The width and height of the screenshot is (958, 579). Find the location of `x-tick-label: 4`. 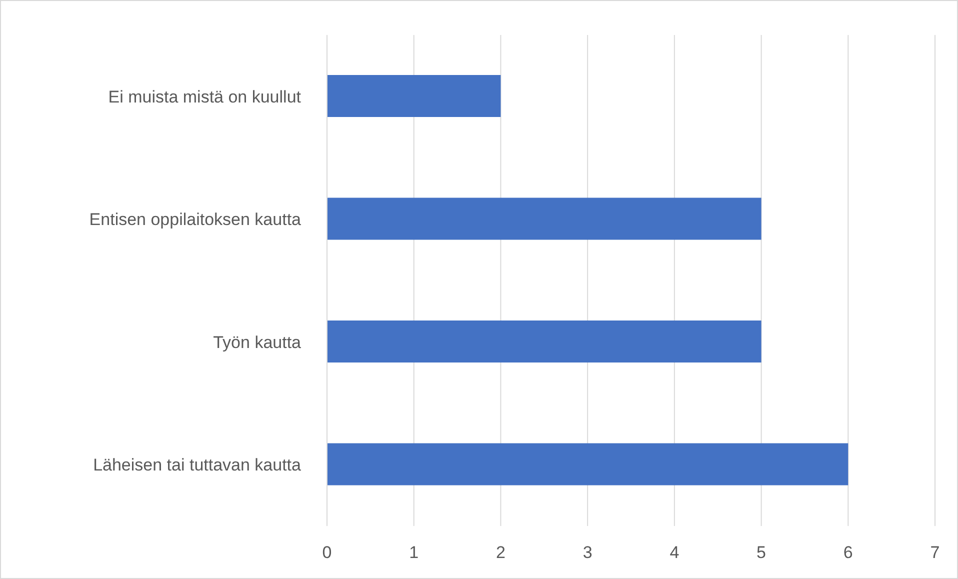

x-tick-label: 4 is located at coordinates (675, 552).